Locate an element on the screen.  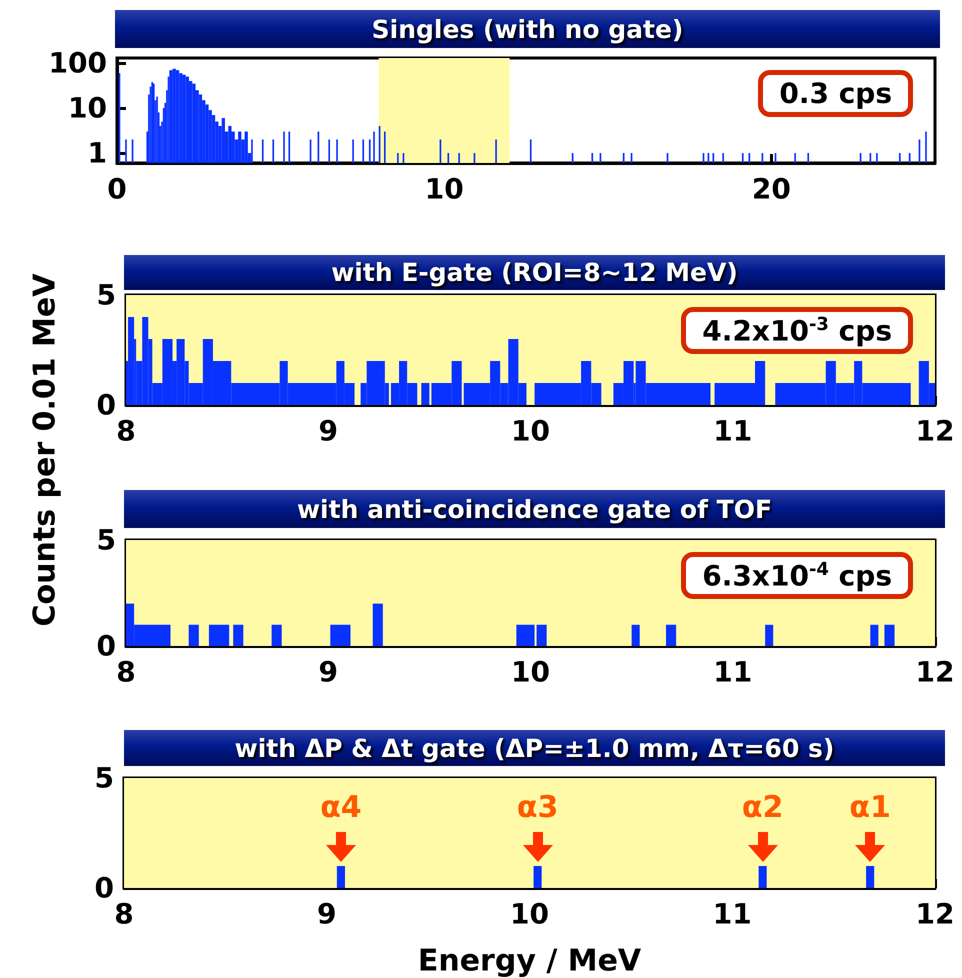
annotation: 0.3 cps is located at coordinates (835, 93).